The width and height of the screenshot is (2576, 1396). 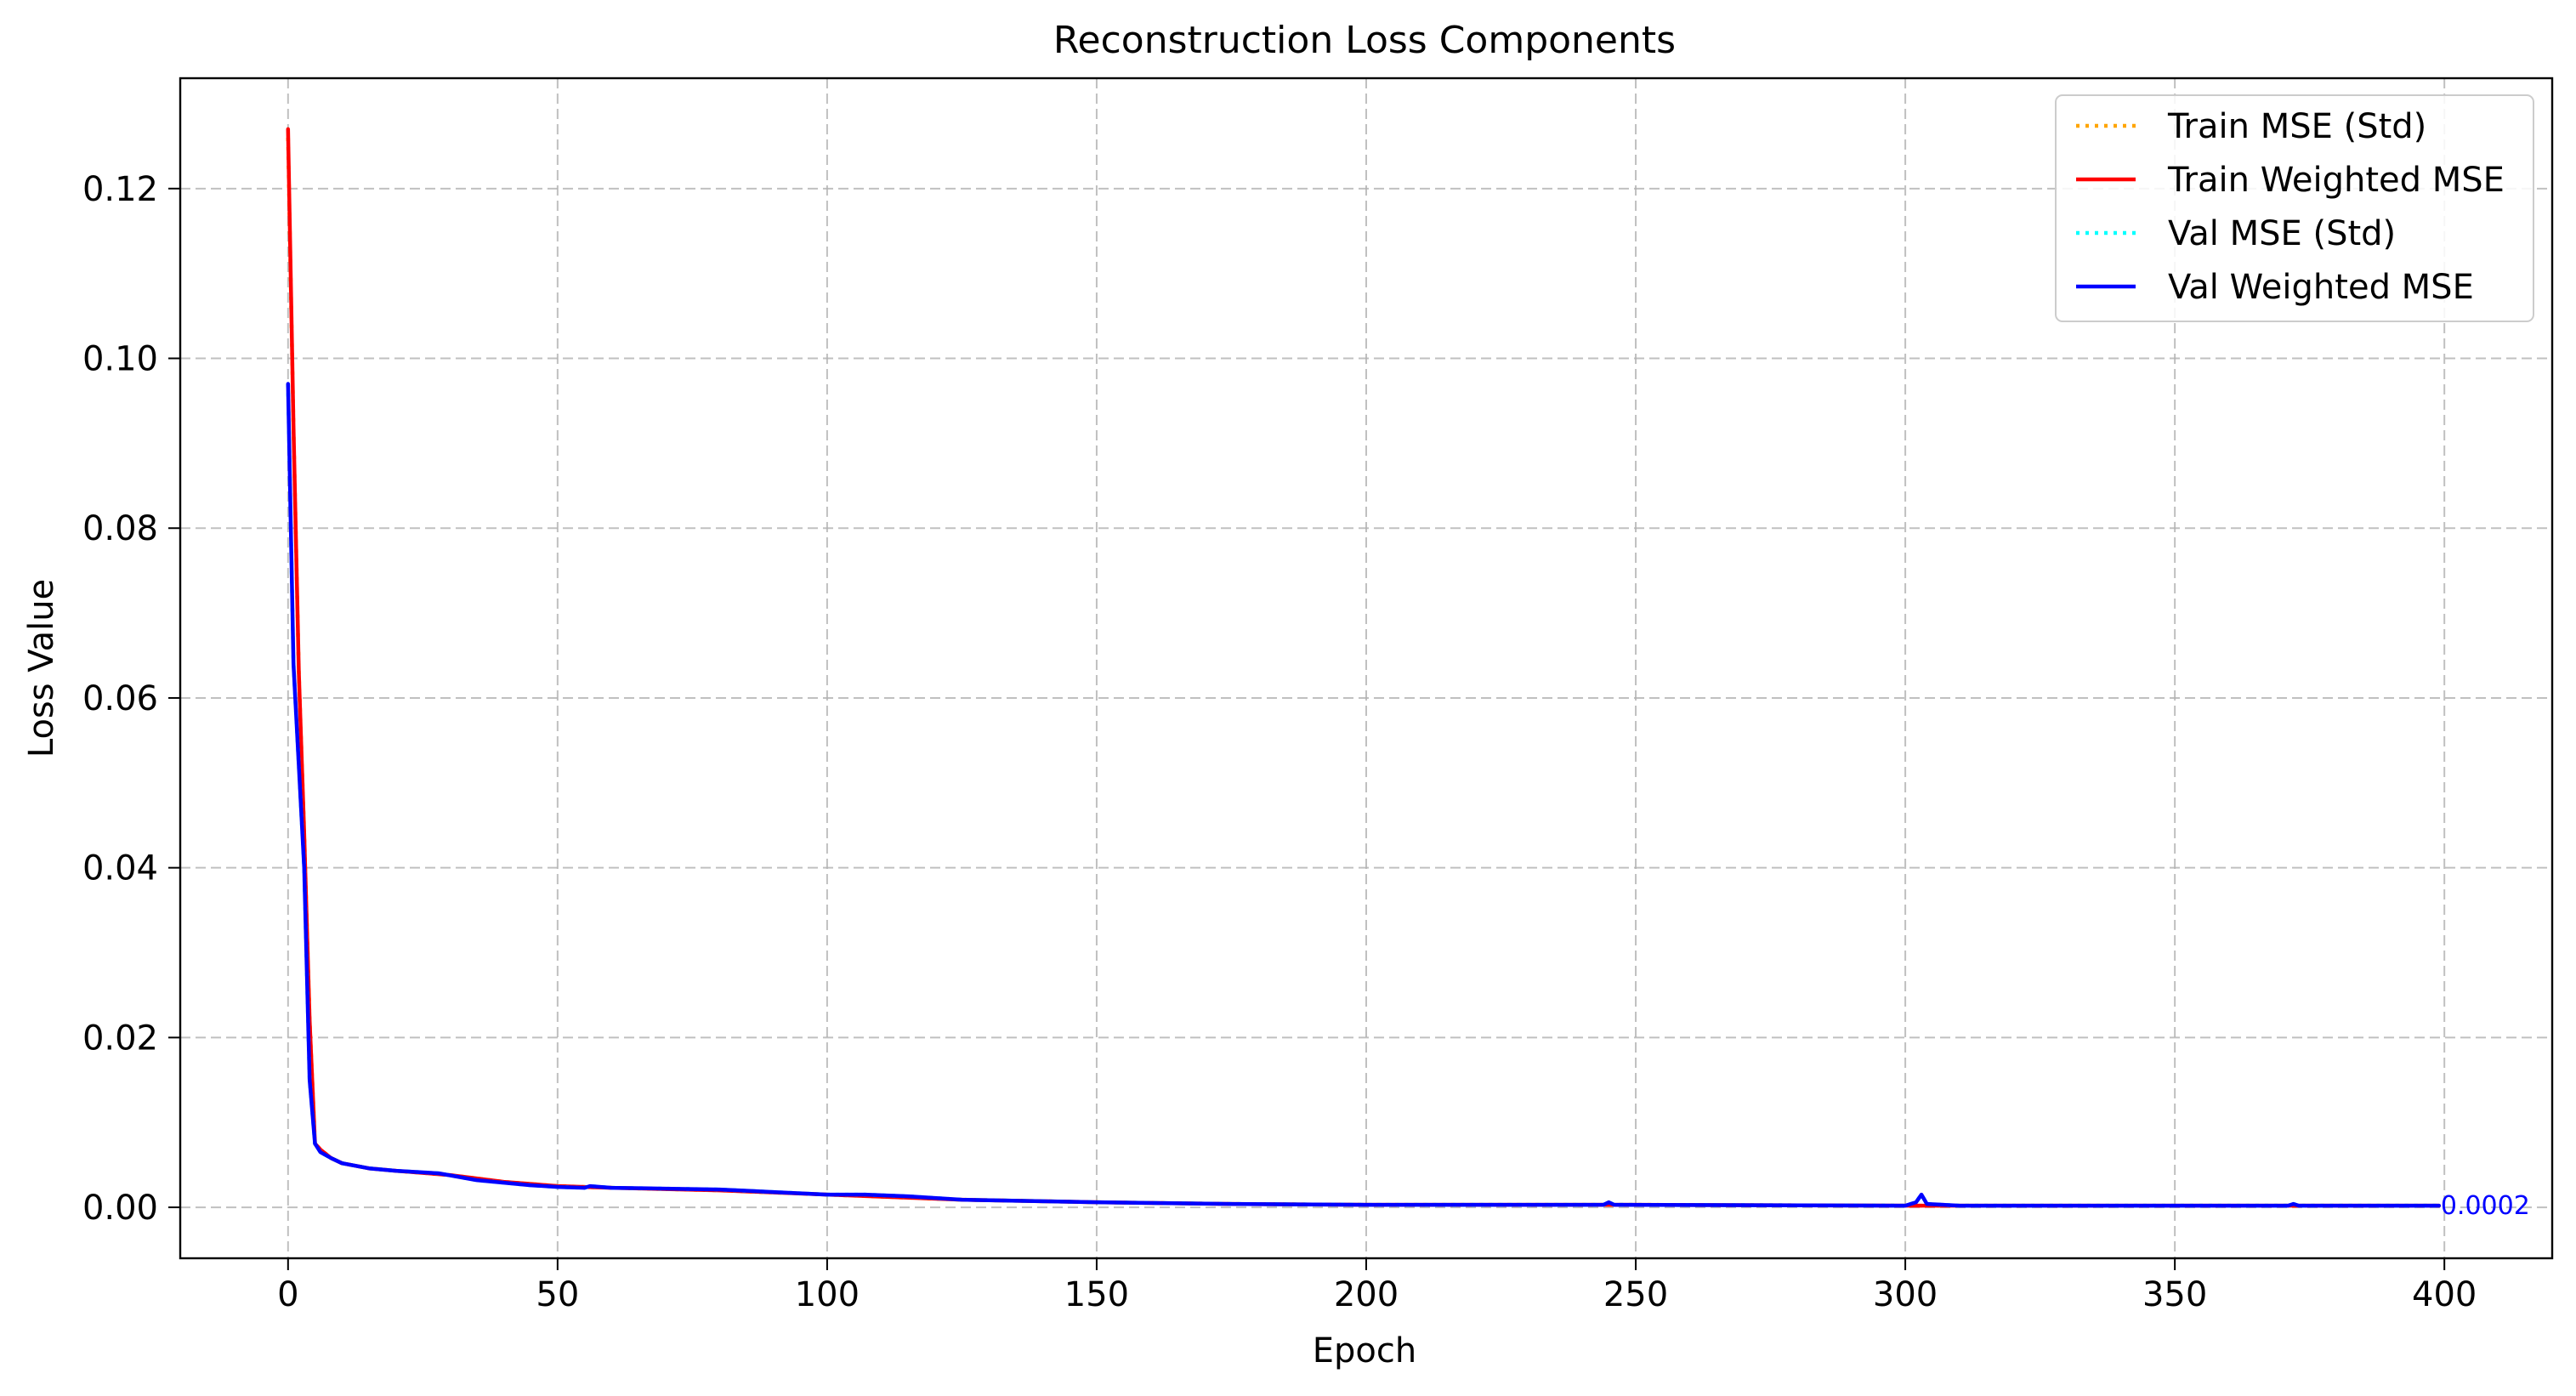 What do you see at coordinates (120, 699) in the screenshot?
I see `y-tick-label: 0.06` at bounding box center [120, 699].